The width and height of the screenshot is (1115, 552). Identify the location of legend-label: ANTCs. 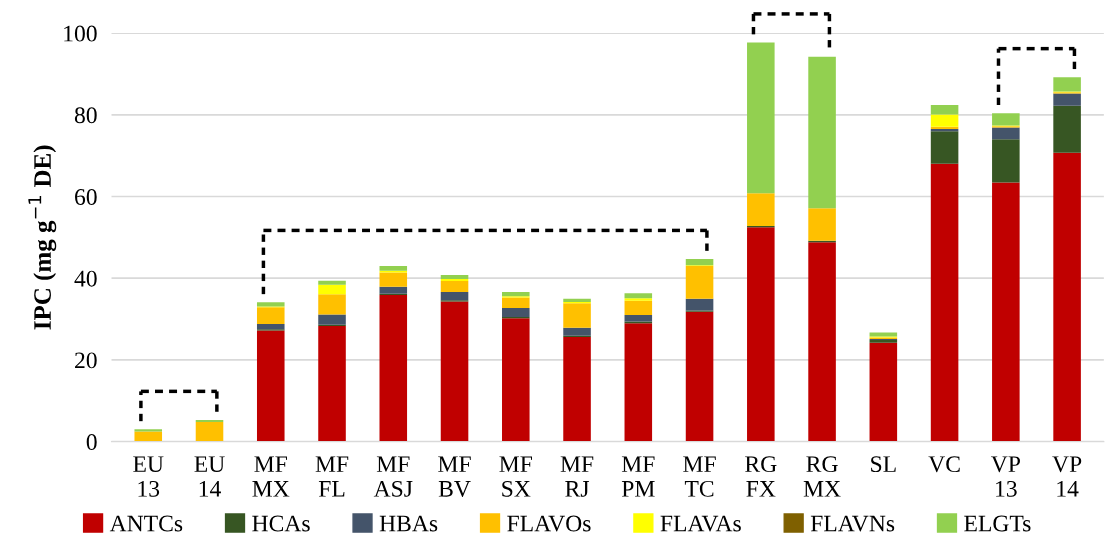
(146, 523).